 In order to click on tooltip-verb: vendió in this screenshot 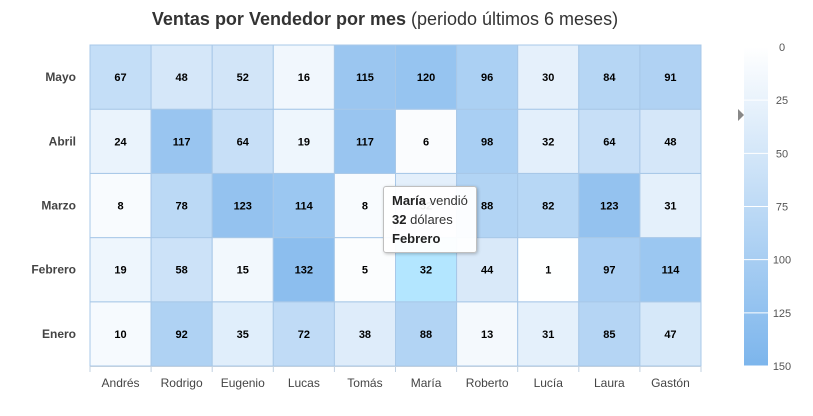, I will do `click(448, 200)`.